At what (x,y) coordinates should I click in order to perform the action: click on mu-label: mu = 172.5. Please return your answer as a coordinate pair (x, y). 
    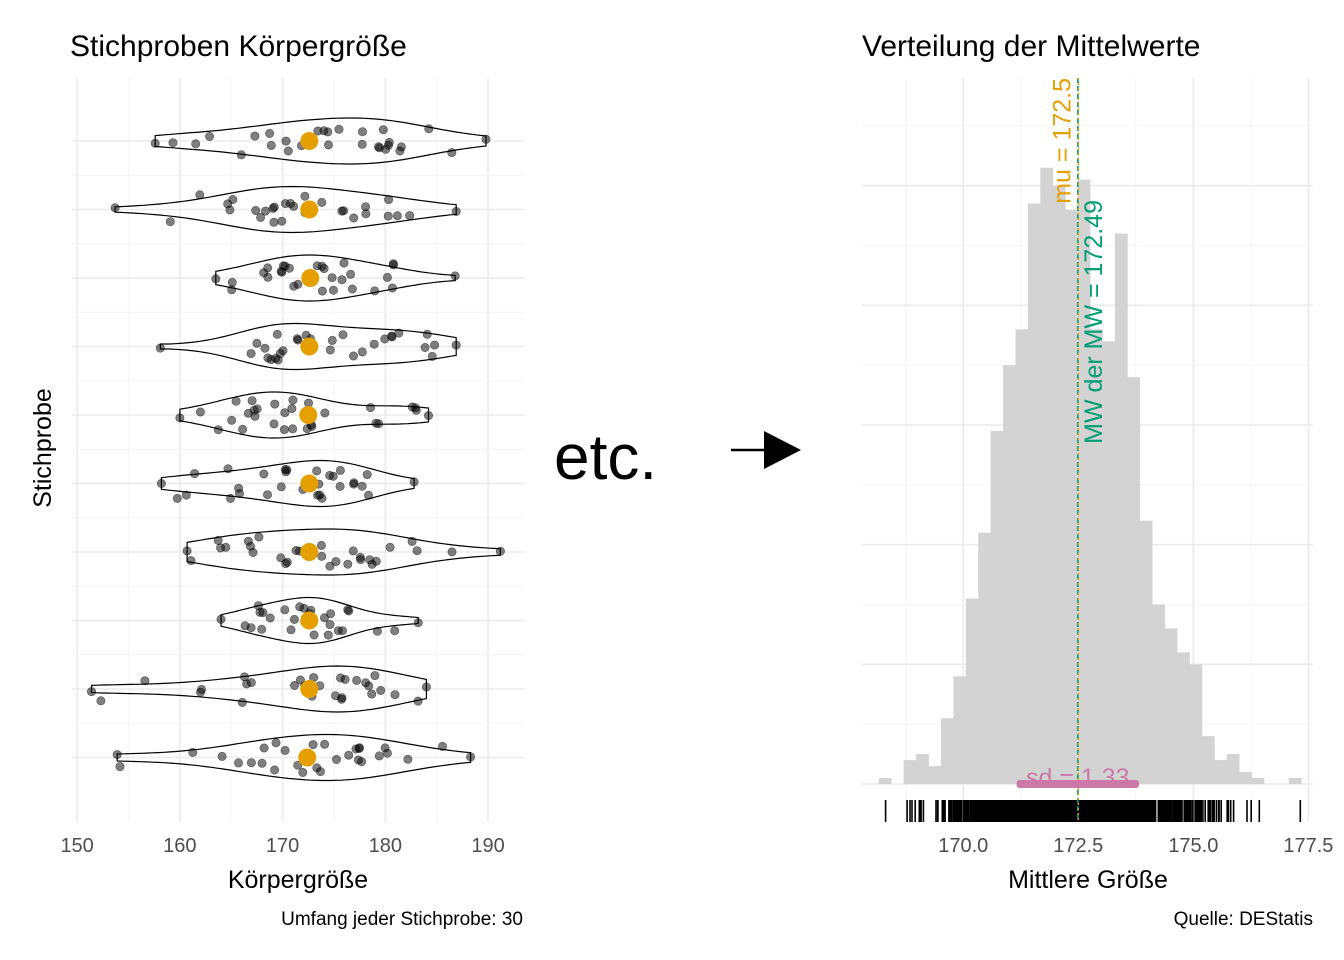
    Looking at the image, I should click on (1062, 141).